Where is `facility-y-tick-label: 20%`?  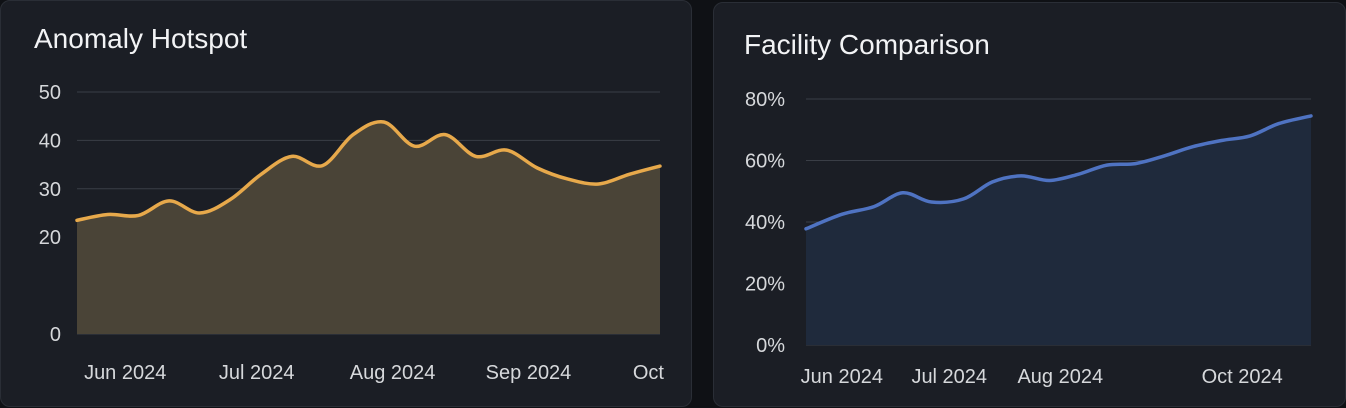 facility-y-tick-label: 20% is located at coordinates (765, 285).